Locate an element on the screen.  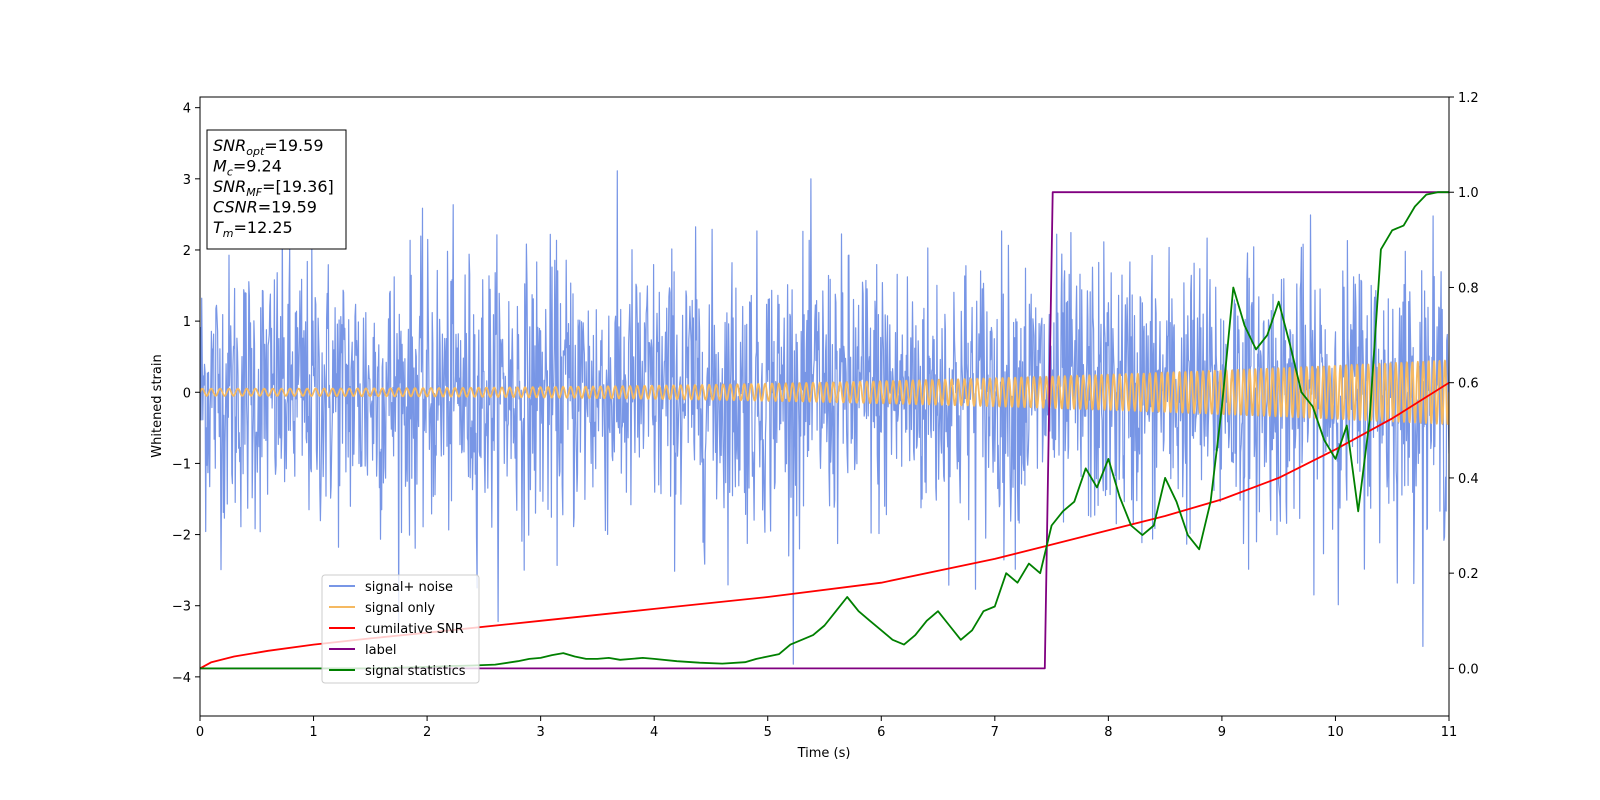
x-tick-label: 4 is located at coordinates (654, 732).